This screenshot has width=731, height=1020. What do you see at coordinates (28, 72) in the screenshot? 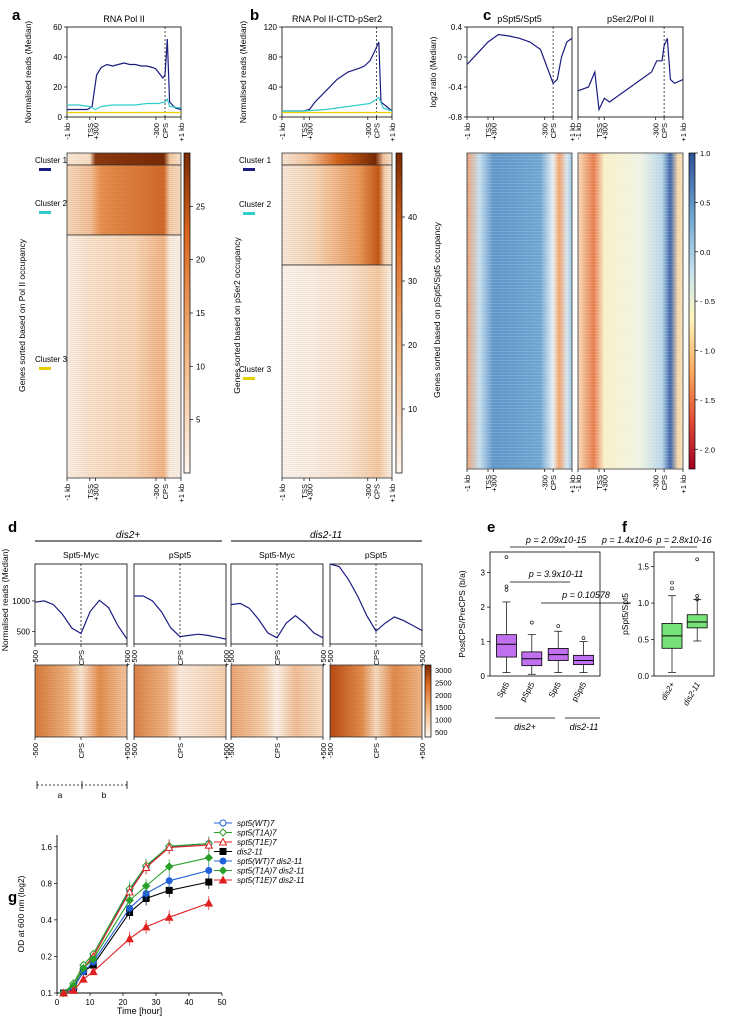
I see `y-axis-label: Normalised reads (Median)` at bounding box center [28, 72].